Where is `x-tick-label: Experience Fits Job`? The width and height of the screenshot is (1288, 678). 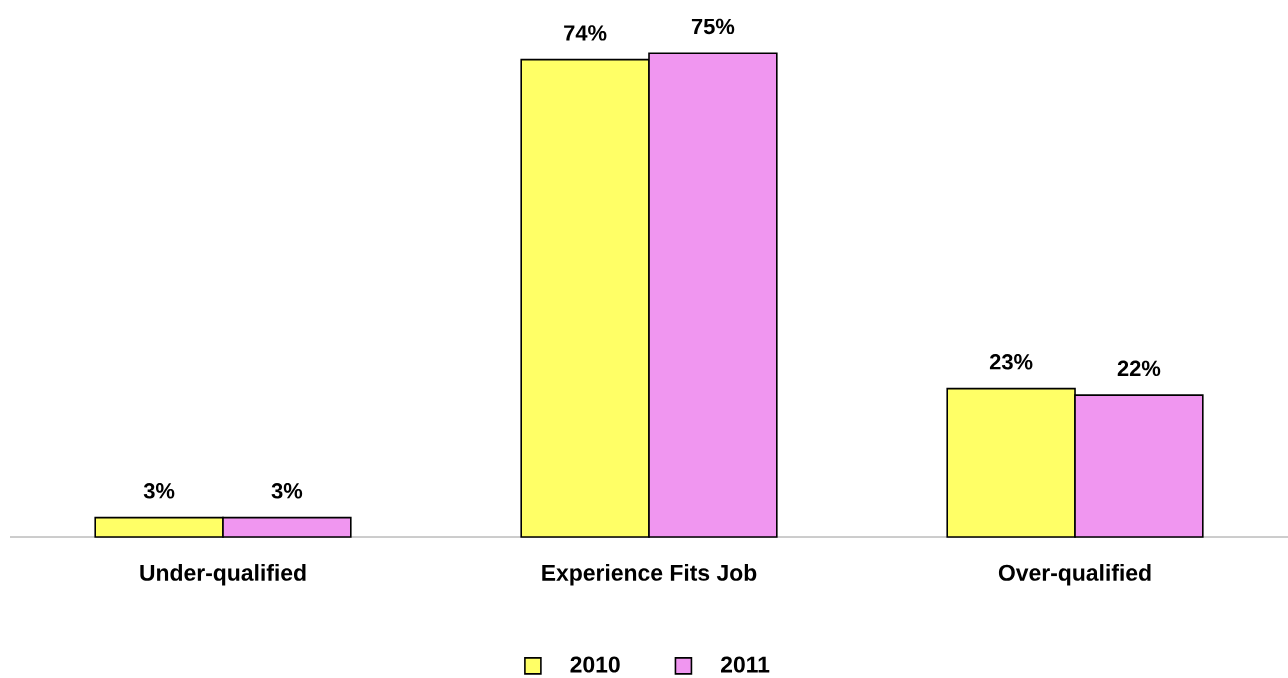
x-tick-label: Experience Fits Job is located at coordinates (649, 575).